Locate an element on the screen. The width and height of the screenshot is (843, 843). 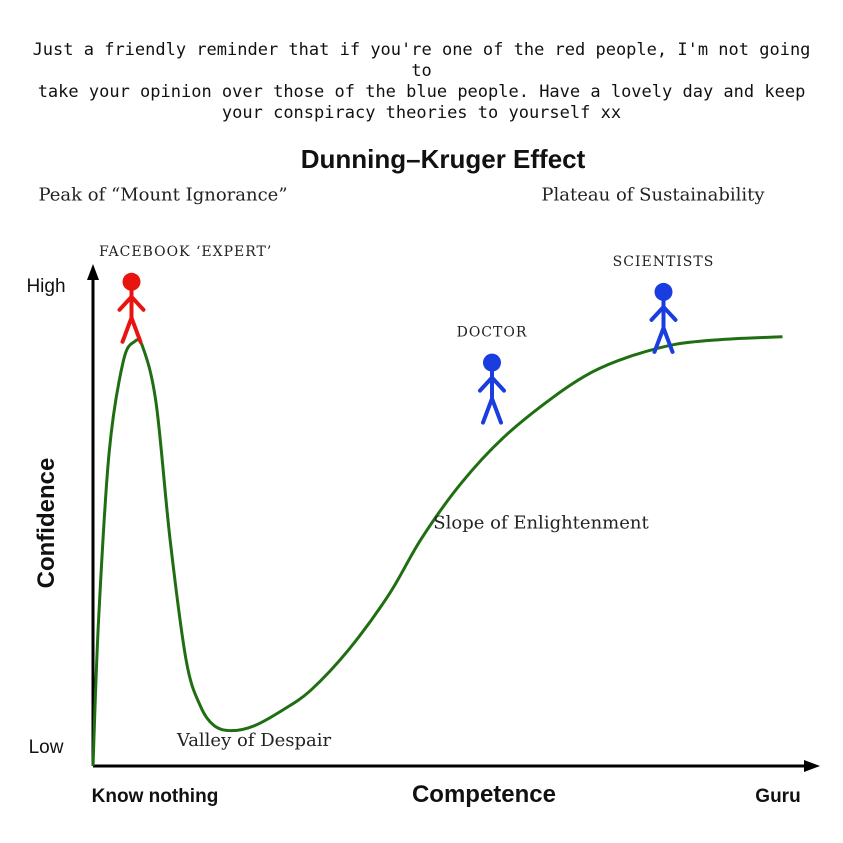
x-axis-arrow is located at coordinates (812, 766).